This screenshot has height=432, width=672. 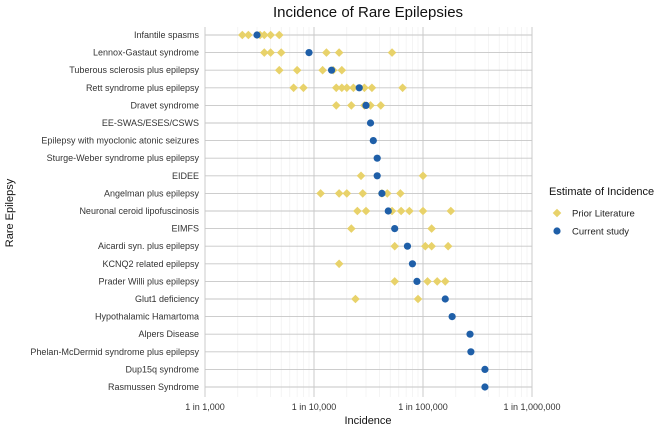 What do you see at coordinates (147, 317) in the screenshot?
I see `category-label: Hypothalamic Hamartoma` at bounding box center [147, 317].